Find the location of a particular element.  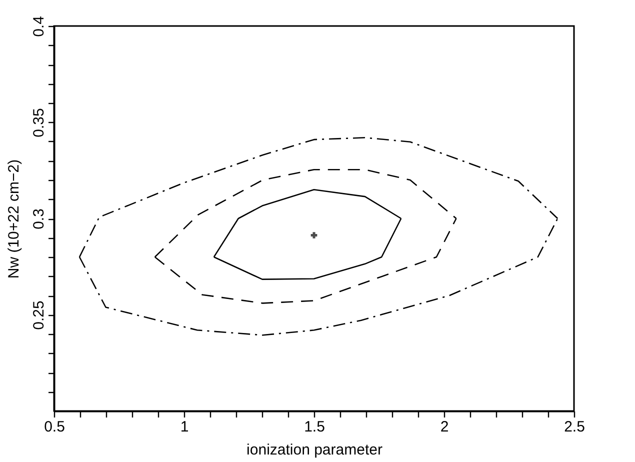

x-tick-label: 2 is located at coordinates (444, 427).